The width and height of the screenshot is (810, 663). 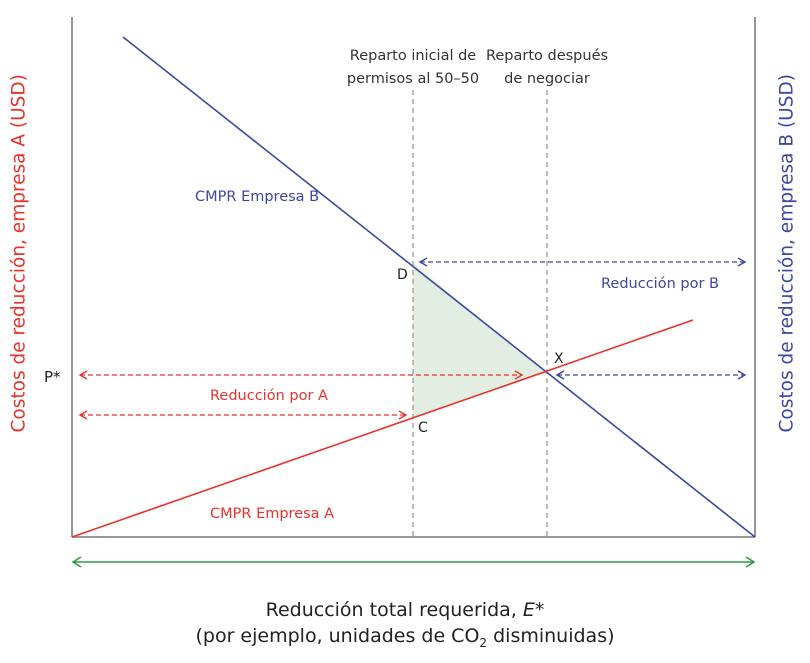 I want to click on vertical-1-label-line2: permisos al 50–50, so click(x=413, y=79).